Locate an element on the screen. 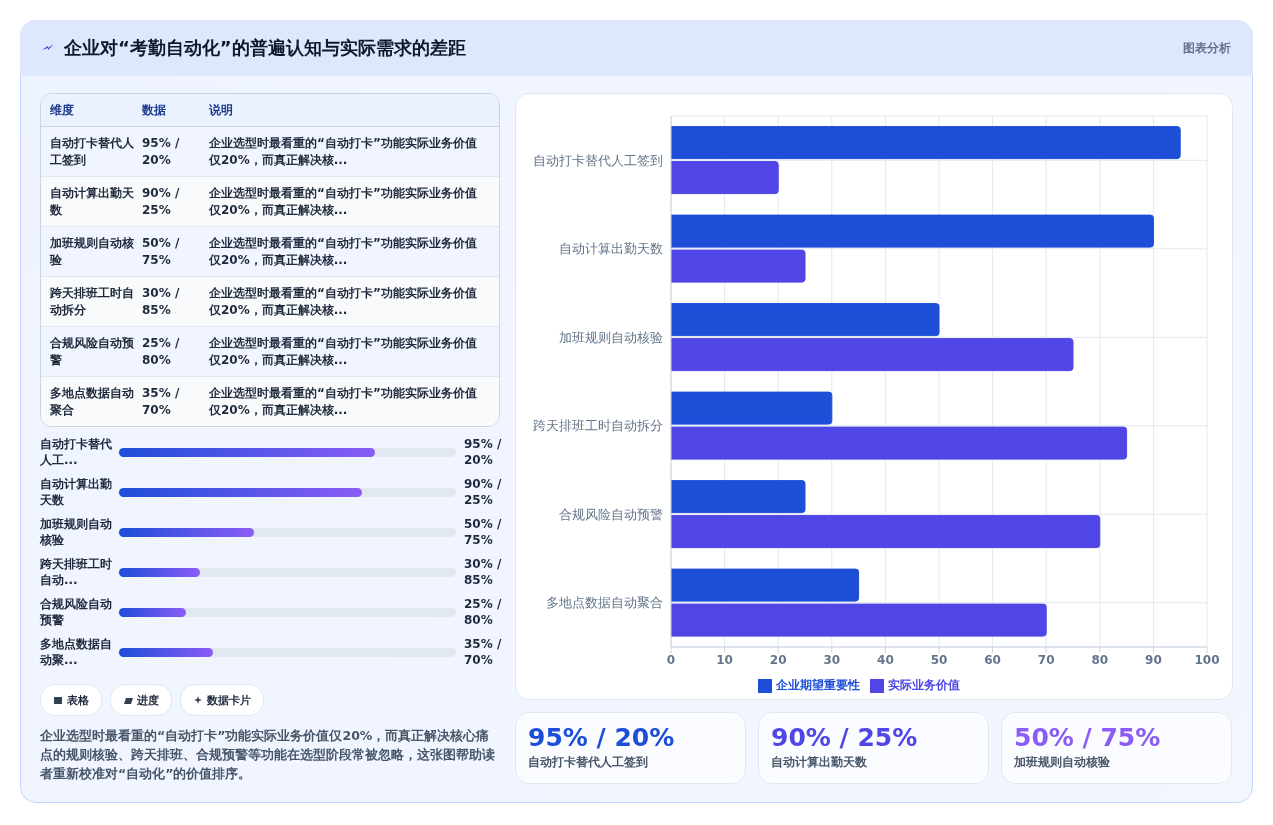  x-tick-label: 20 is located at coordinates (778, 659).